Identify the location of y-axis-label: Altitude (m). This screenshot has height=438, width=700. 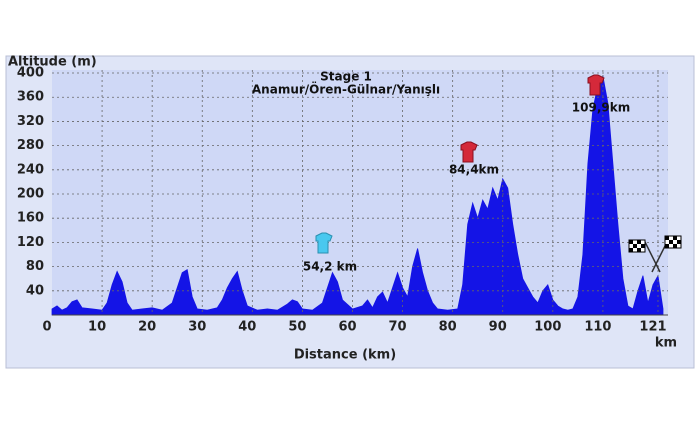
(52, 62).